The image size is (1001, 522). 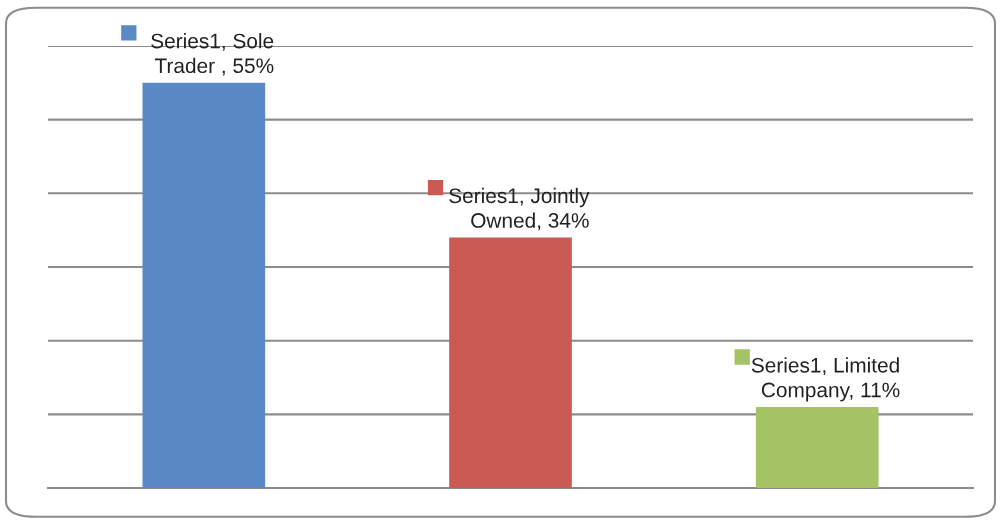 What do you see at coordinates (519, 209) in the screenshot?
I see `data-label: Series1, Jointly Owned, 34%` at bounding box center [519, 209].